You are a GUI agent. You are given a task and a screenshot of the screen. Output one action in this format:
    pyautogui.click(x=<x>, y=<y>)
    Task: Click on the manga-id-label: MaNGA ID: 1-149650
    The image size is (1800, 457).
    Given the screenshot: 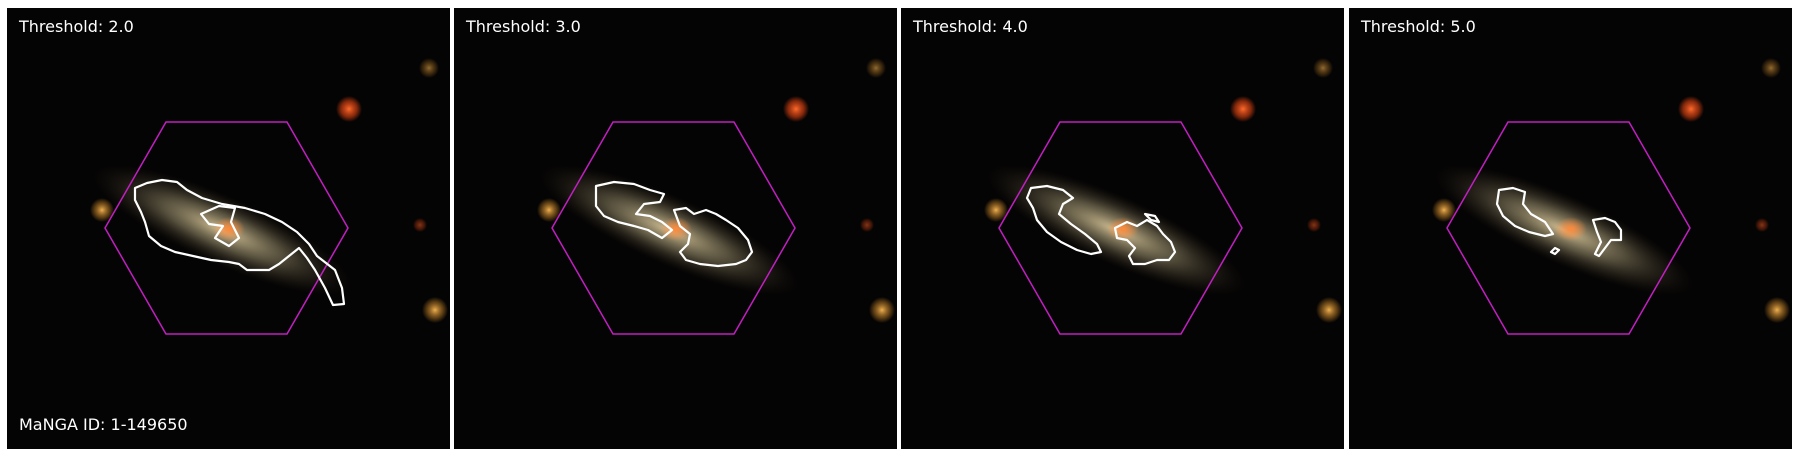 What is the action you would take?
    pyautogui.click(x=103, y=424)
    